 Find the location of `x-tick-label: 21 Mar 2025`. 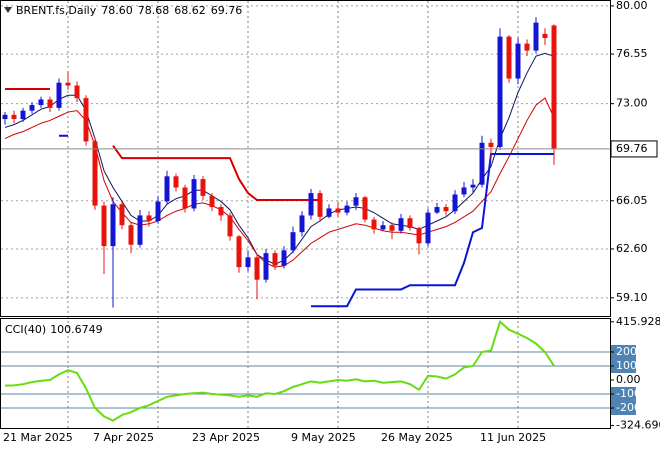

x-tick-label: 21 Mar 2025 is located at coordinates (38, 437).